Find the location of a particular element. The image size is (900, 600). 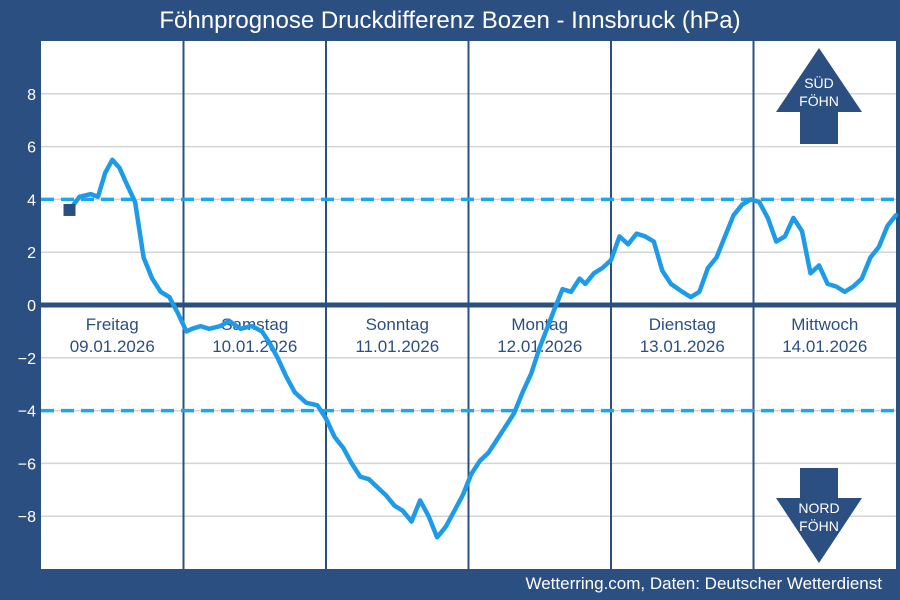

north-foehn-arrow: NORD FÖHN is located at coordinates (819, 515).